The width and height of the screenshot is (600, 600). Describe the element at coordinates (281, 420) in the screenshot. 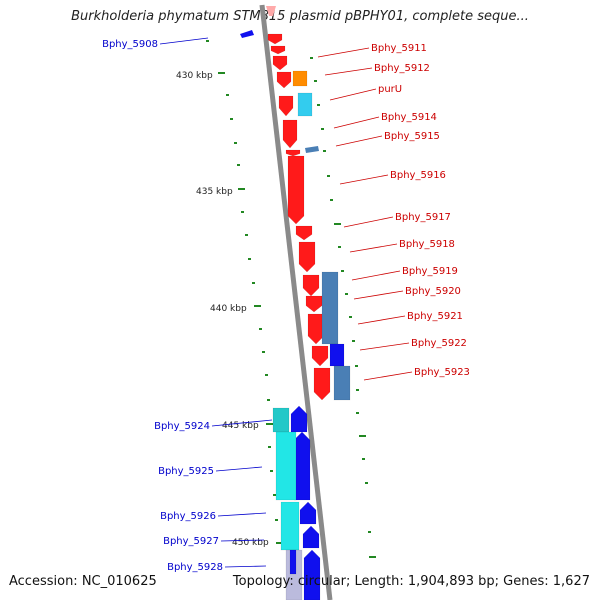

I see `gene-block-teal` at that location.